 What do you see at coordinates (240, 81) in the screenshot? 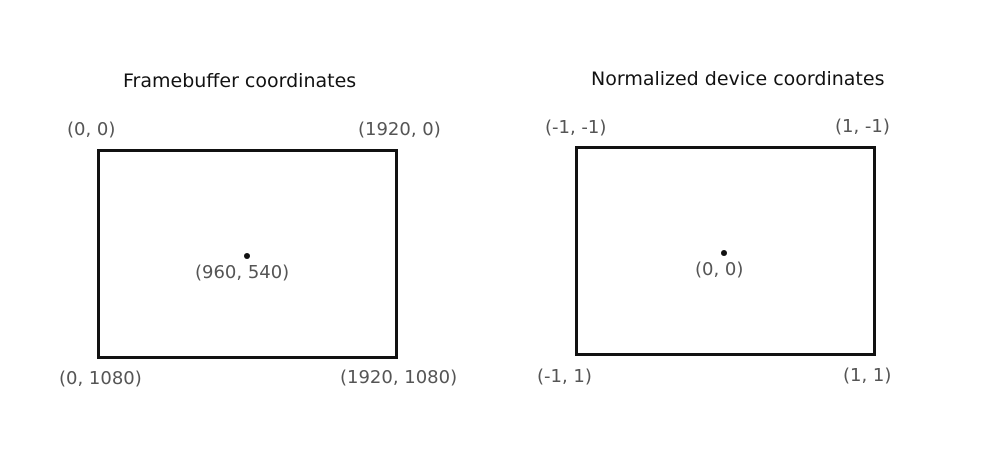
I see `framebuffer-title: Framebuffer coordinates` at bounding box center [240, 81].